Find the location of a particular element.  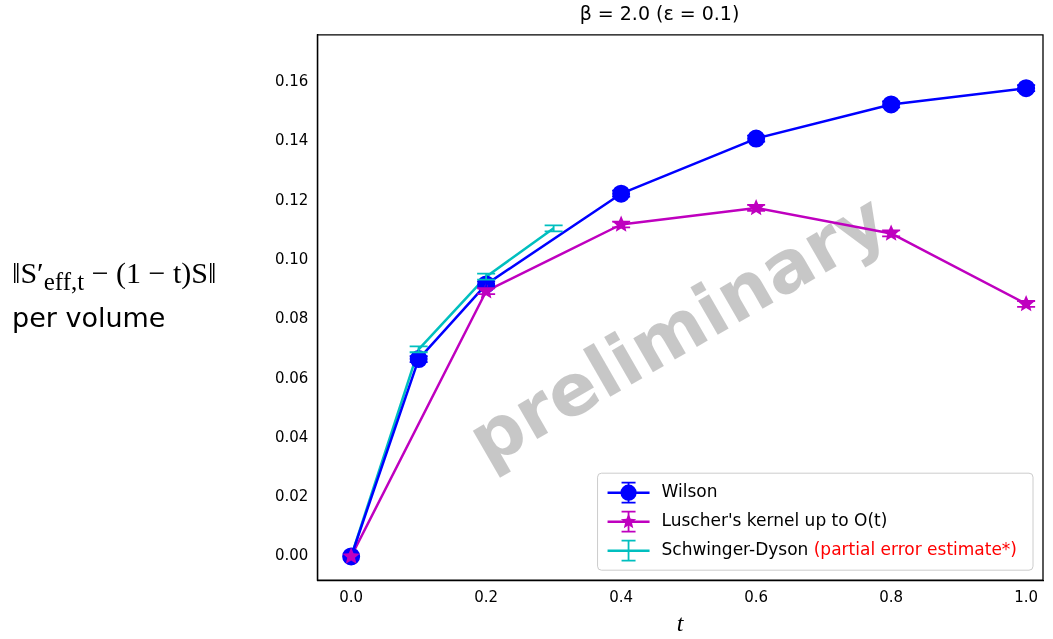

chart-title: β = 2.0 (ε = 0.1) is located at coordinates (659, 13).